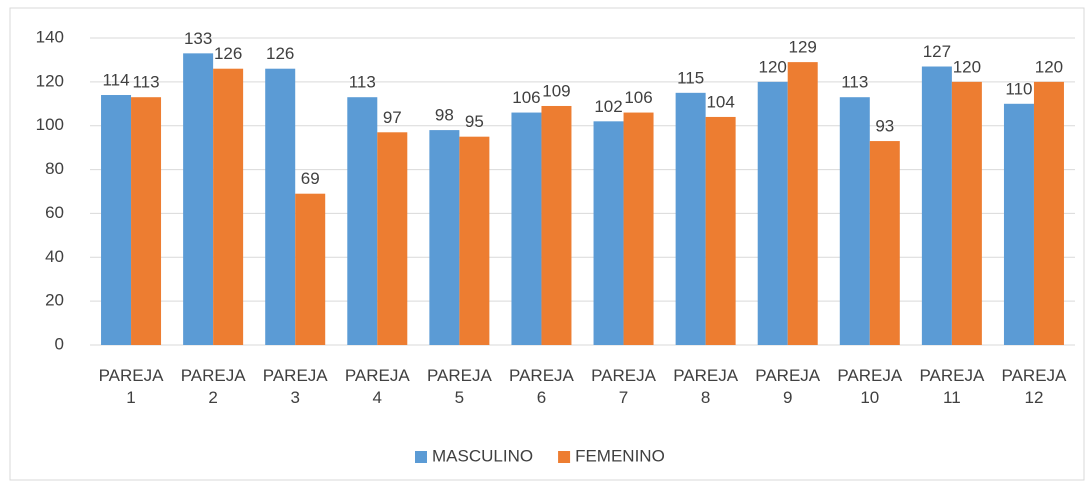 Image resolution: width=1092 pixels, height=487 pixels. What do you see at coordinates (198, 38) in the screenshot?
I see `data-label: 133` at bounding box center [198, 38].